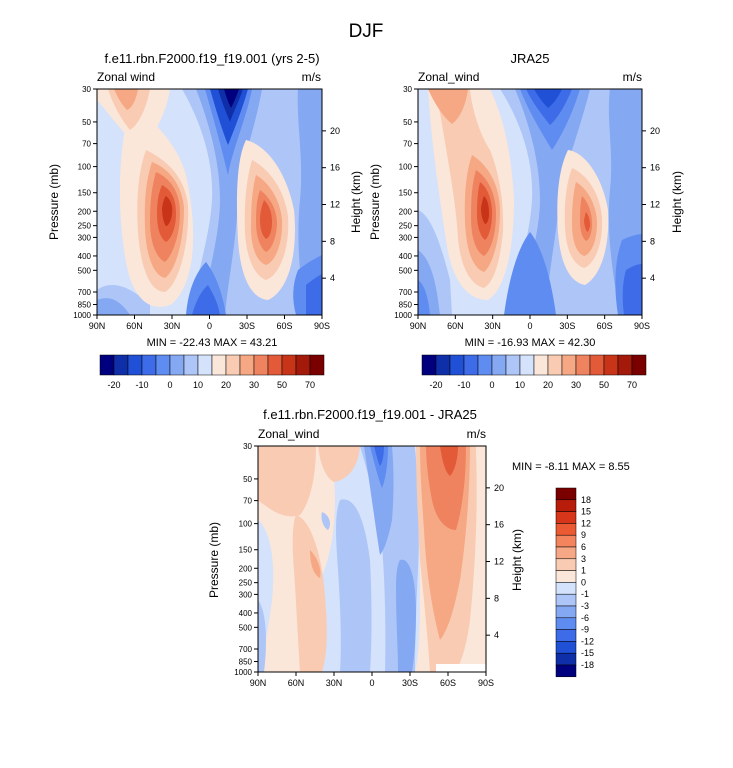  What do you see at coordinates (605, 326) in the screenshot?
I see `panel-obs-xtick-label: 60S` at bounding box center [605, 326].